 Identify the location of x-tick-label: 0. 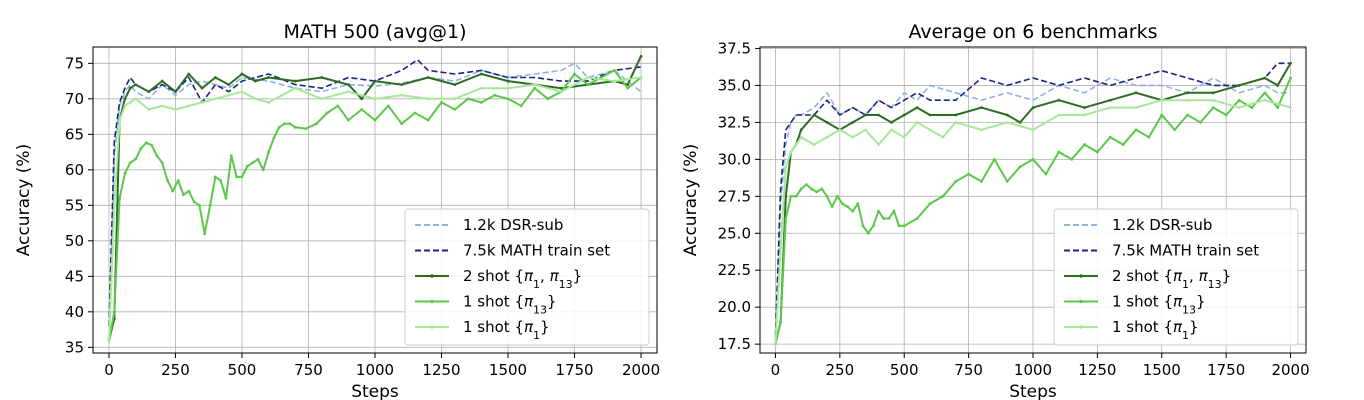
(109, 370).